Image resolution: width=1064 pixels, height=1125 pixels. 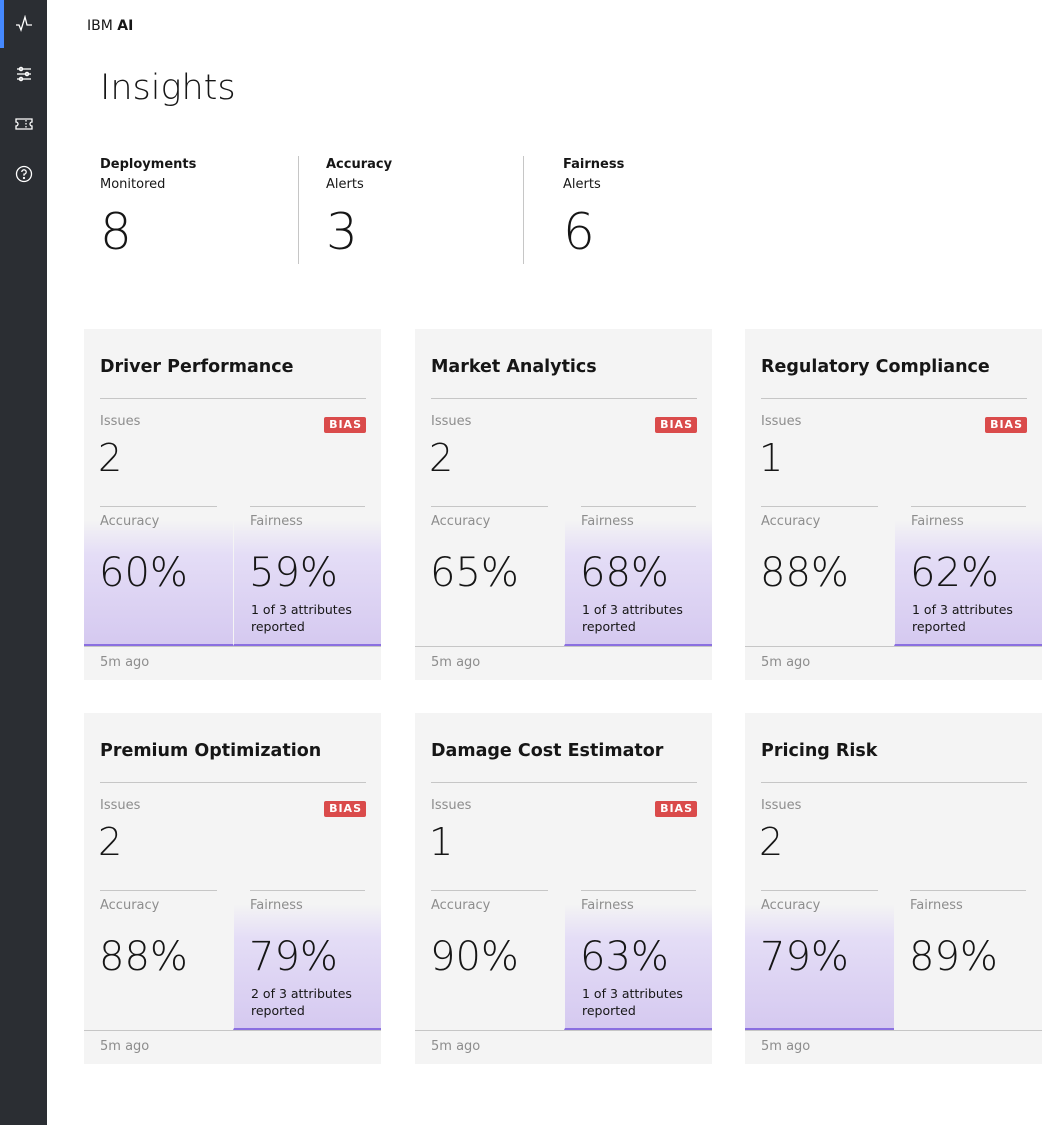 What do you see at coordinates (804, 957) in the screenshot?
I see `accuracy-value: 79%` at bounding box center [804, 957].